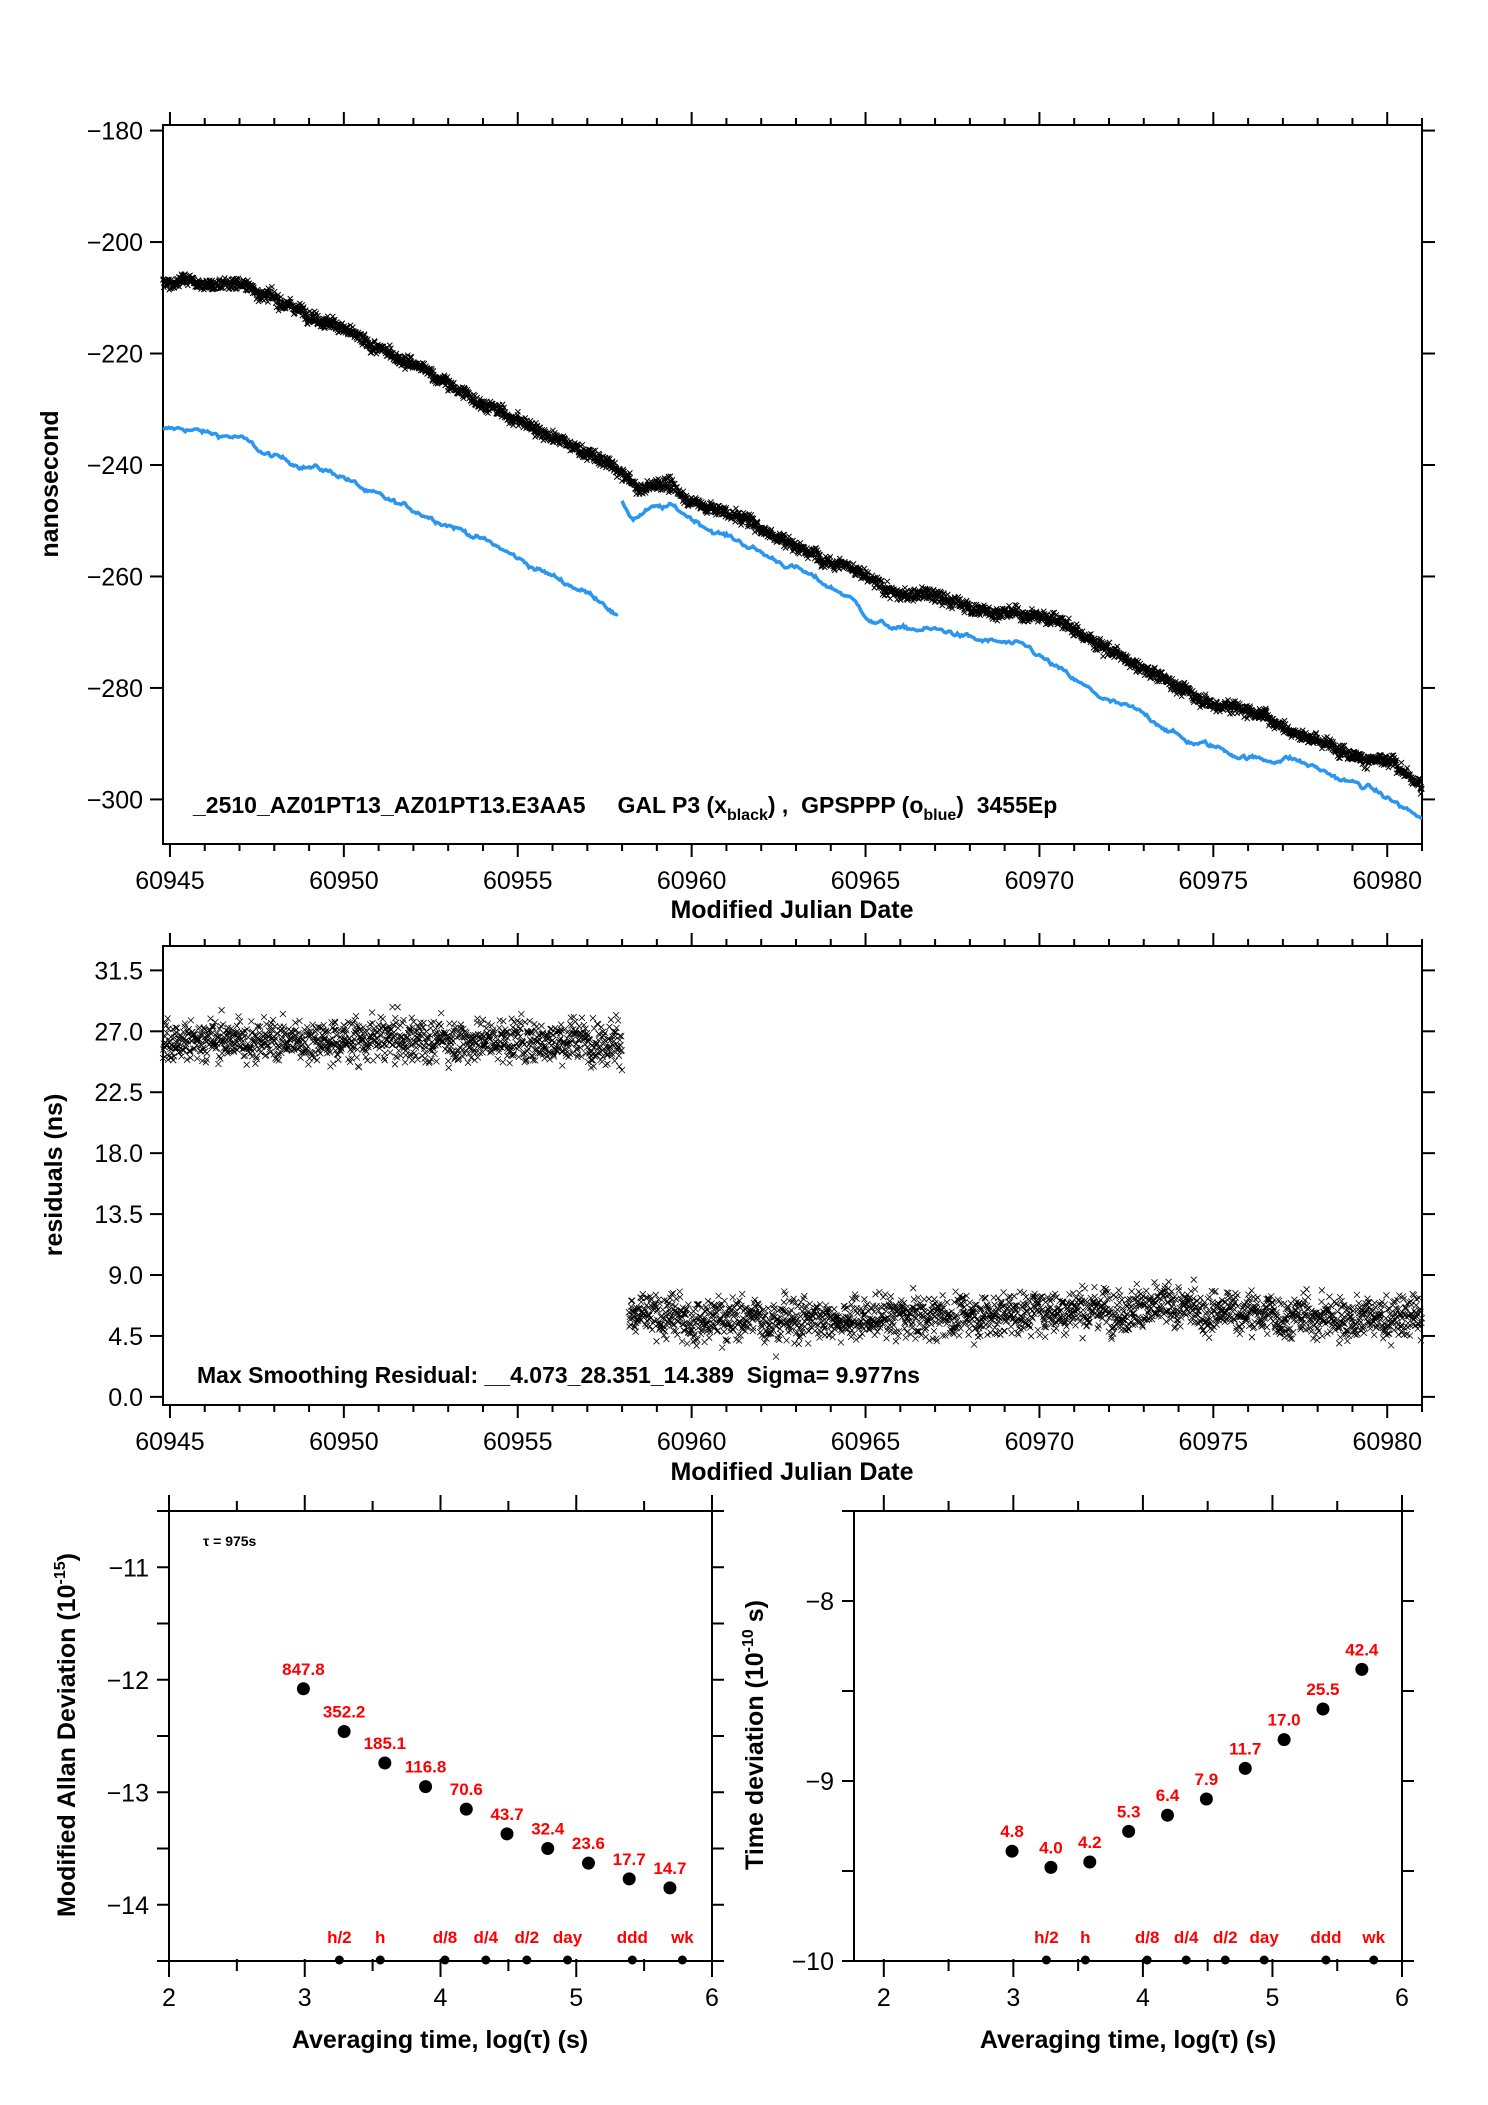 The height and width of the screenshot is (2105, 1488). Describe the element at coordinates (819, 1602) in the screenshot. I see `tdev-ytick-label: −8` at that location.